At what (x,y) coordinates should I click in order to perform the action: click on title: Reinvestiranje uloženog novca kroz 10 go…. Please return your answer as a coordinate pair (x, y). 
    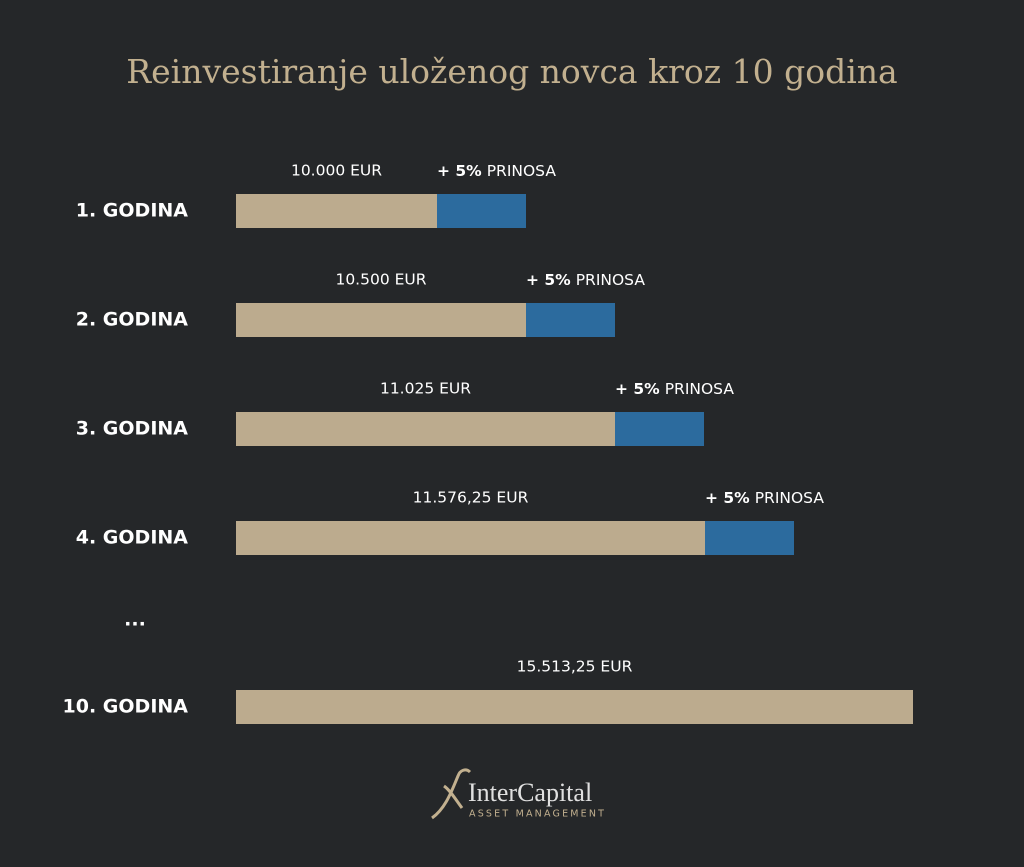
    Looking at the image, I should click on (511, 71).